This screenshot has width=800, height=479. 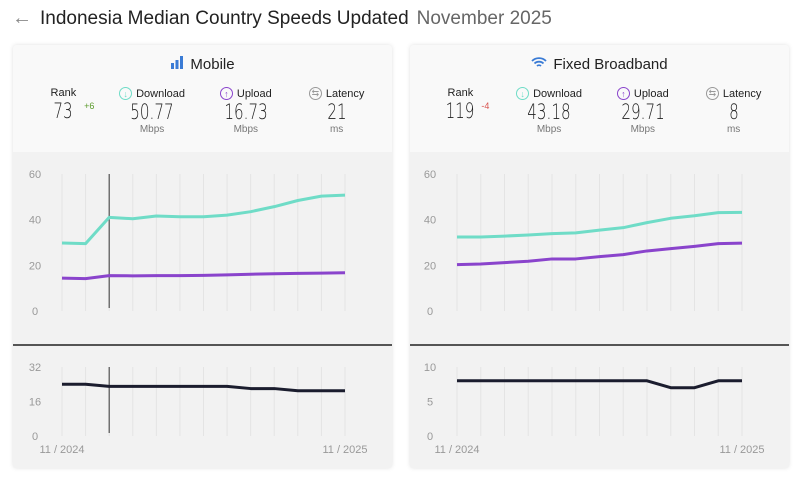 I want to click on page-title: Indonesia Median Country Speeds Updated, so click(x=224, y=18).